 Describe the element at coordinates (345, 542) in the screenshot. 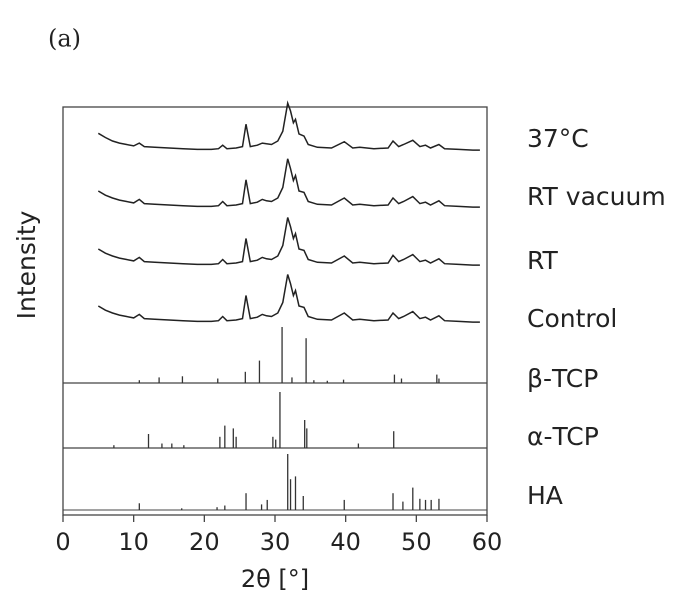

I see `x-tick-label: 40` at that location.